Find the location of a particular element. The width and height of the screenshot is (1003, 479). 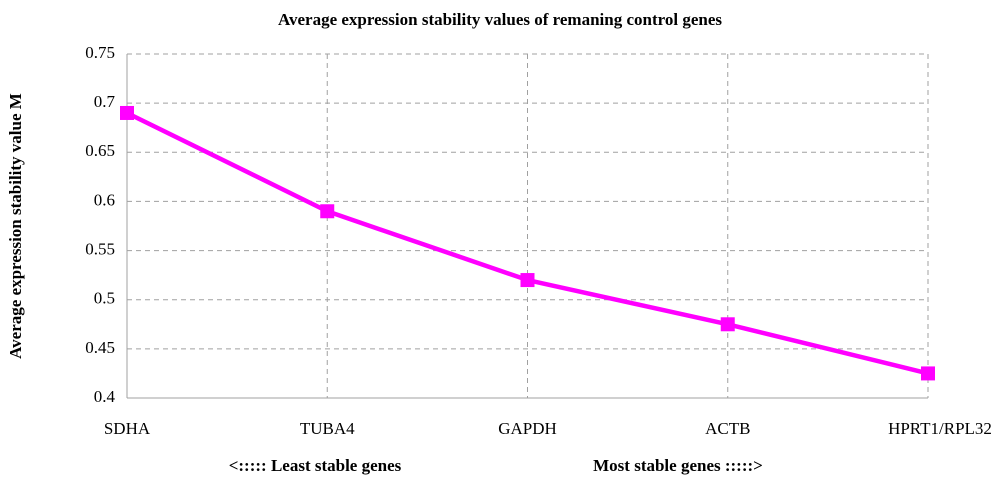

x-axis-label-left: <::::: Least stable genes is located at coordinates (315, 465).